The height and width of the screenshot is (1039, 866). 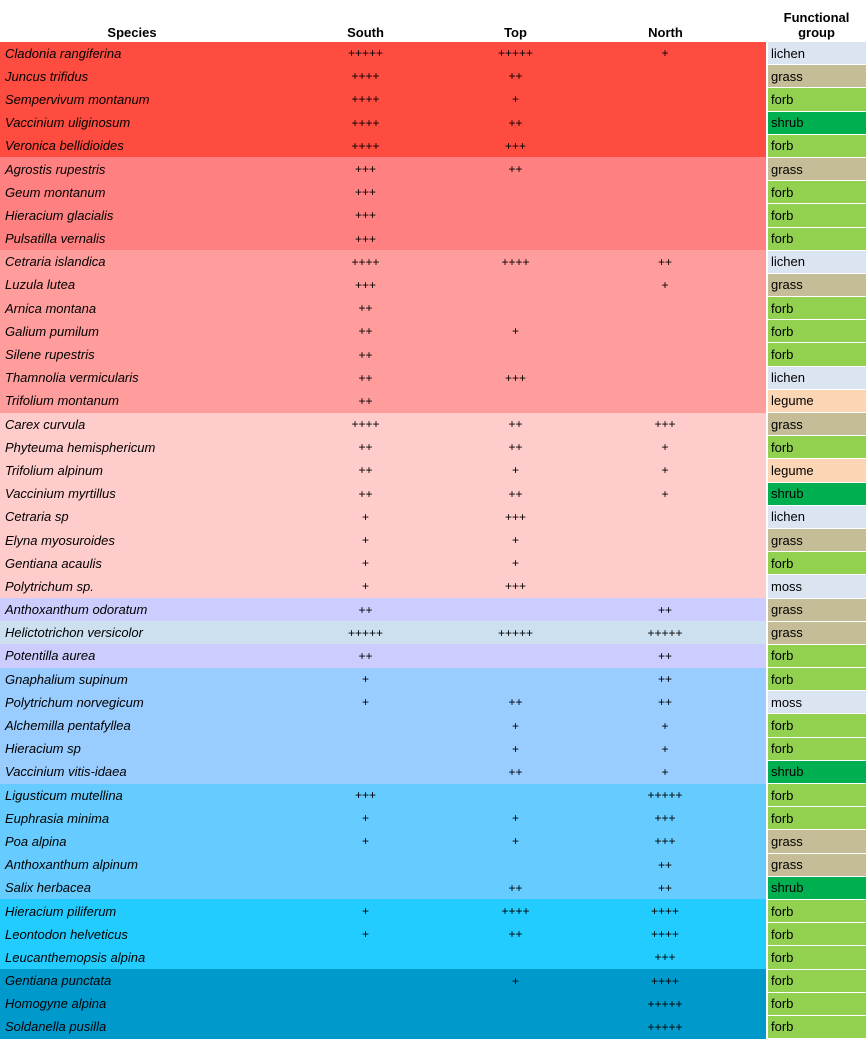 I want to click on species-cell: Arnica montana, so click(x=132, y=308).